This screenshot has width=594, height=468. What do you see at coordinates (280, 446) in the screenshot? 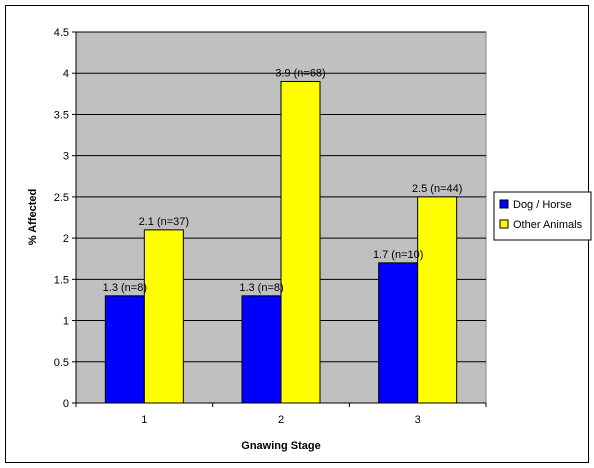
I see `x-axis-title: Gnawing Stage` at bounding box center [280, 446].